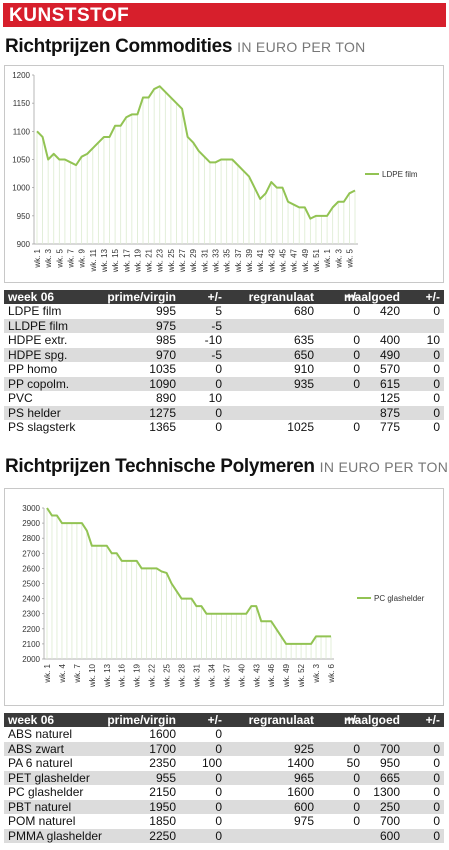 Image resolution: width=449 pixels, height=850 pixels. Describe the element at coordinates (167, 675) in the screenshot. I see `x-tick-label: wk. 25` at that location.